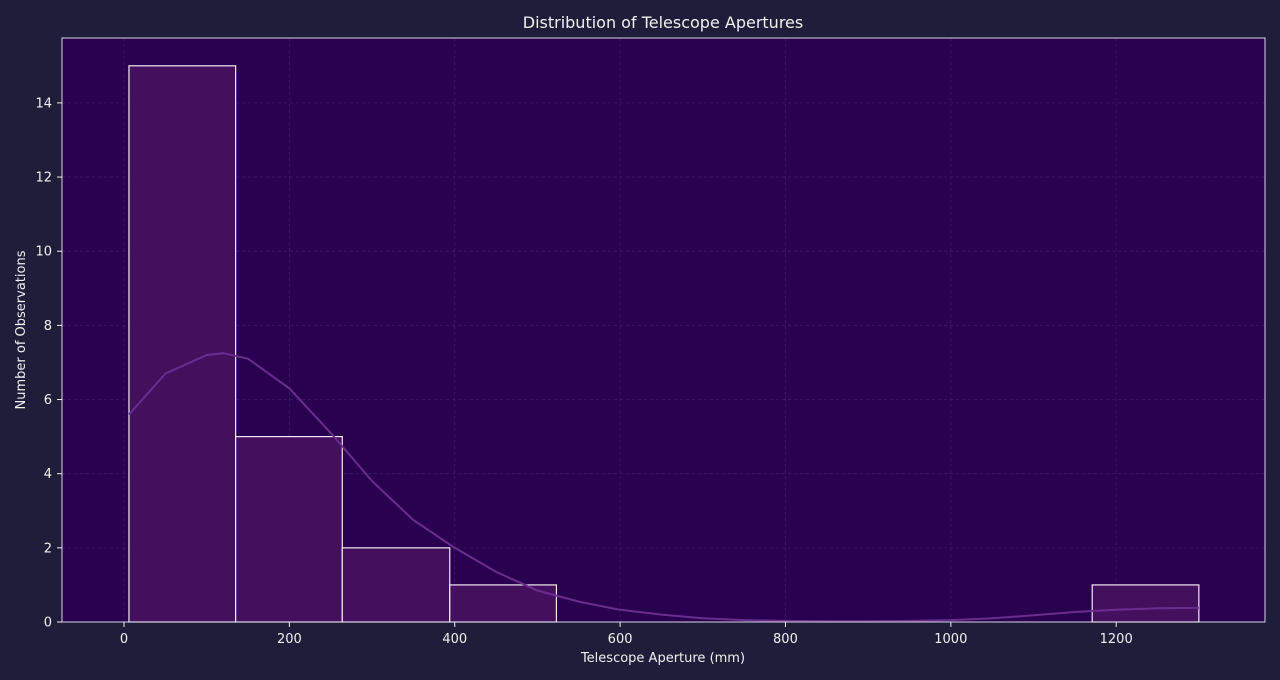  I want to click on x-axis-ticks: 0 200 400 600 800 1000 1200, so click(626, 634).